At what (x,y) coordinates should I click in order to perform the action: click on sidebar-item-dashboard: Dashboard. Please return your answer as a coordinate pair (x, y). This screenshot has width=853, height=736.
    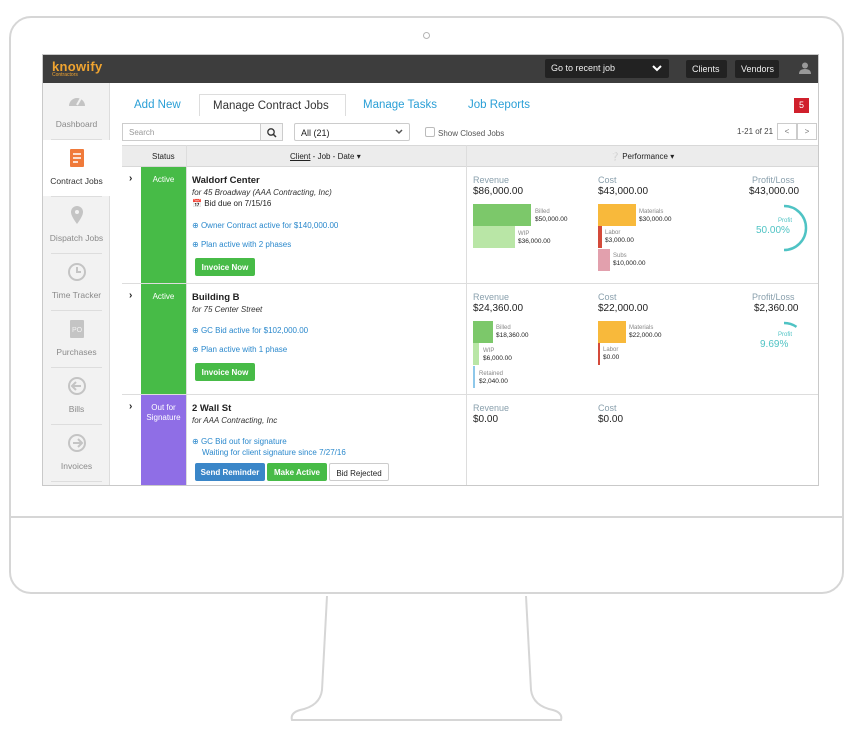
    Looking at the image, I should click on (76, 111).